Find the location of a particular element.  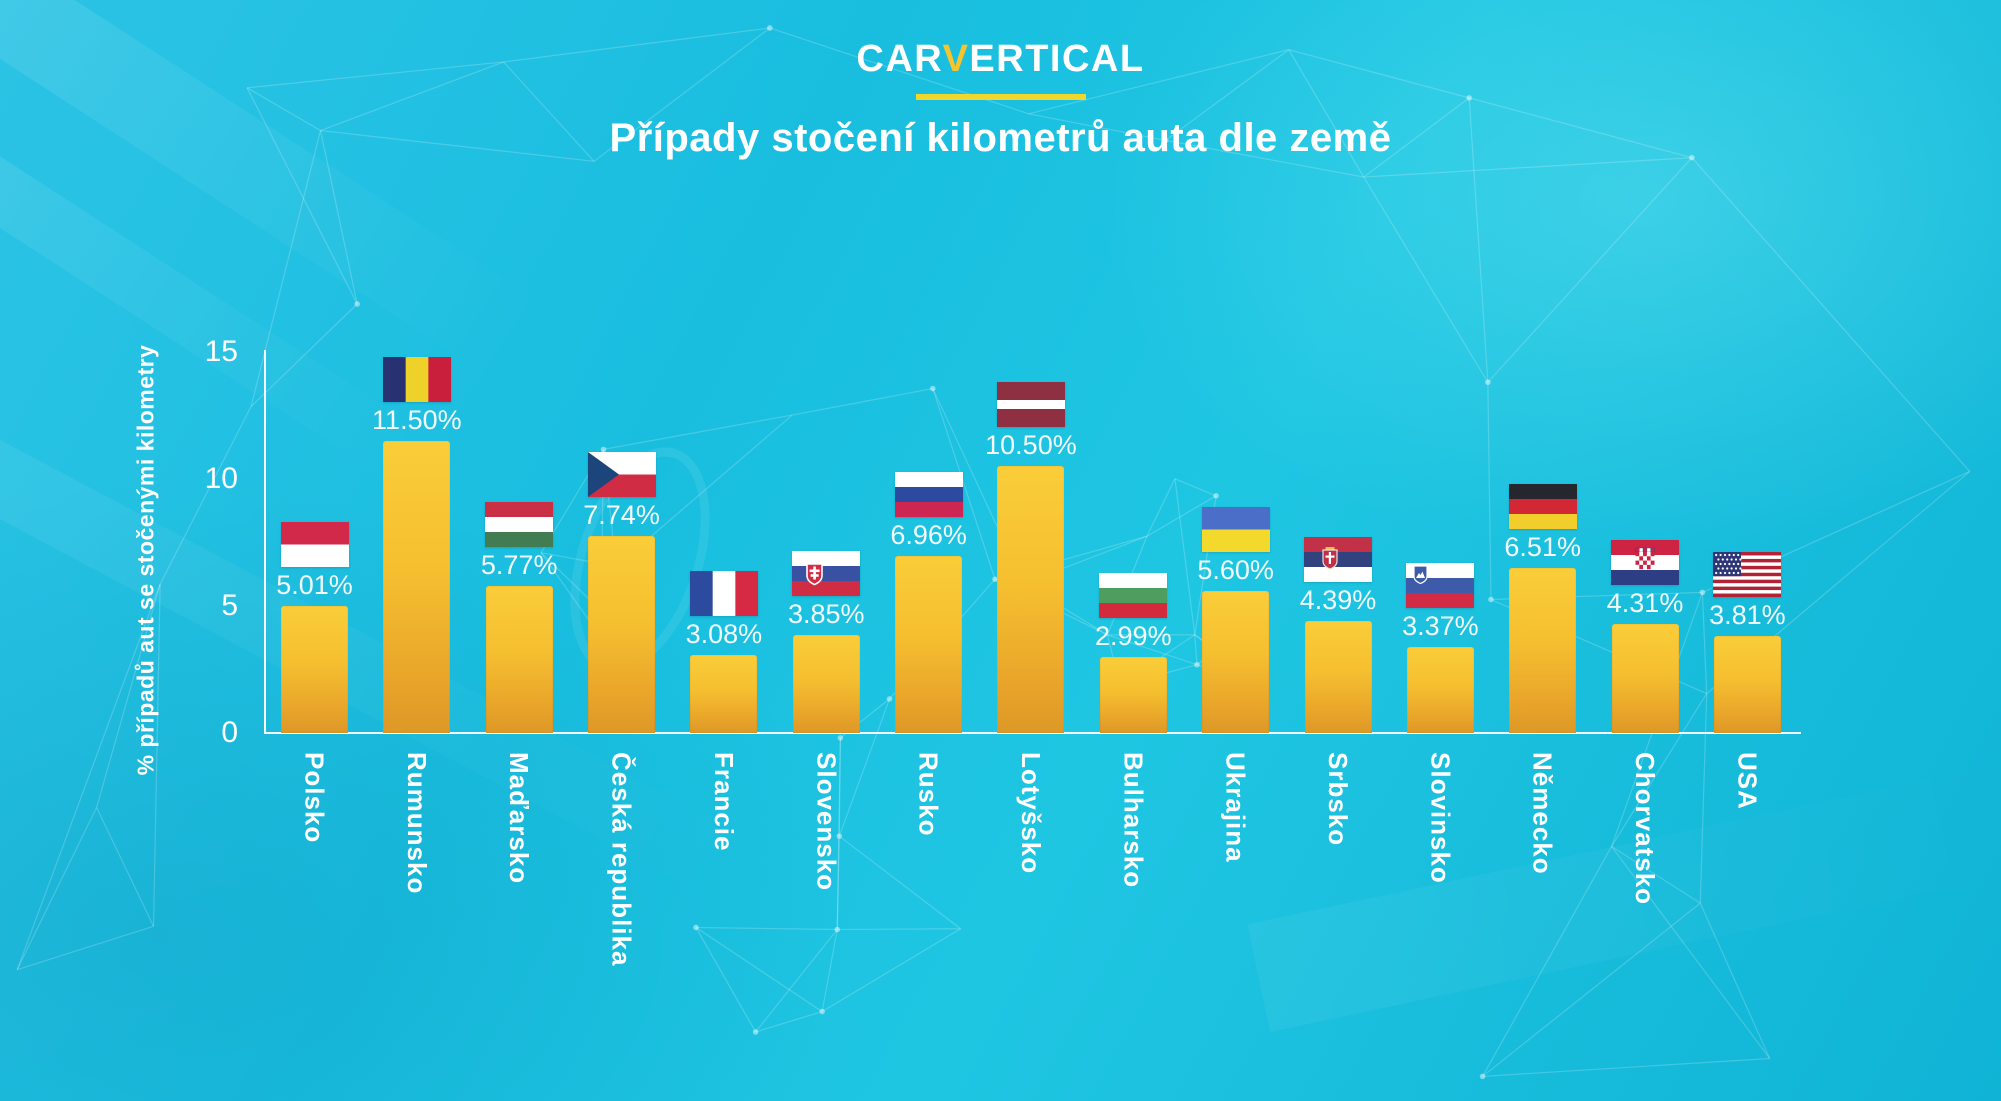

light-streak is located at coordinates (1624, 895).